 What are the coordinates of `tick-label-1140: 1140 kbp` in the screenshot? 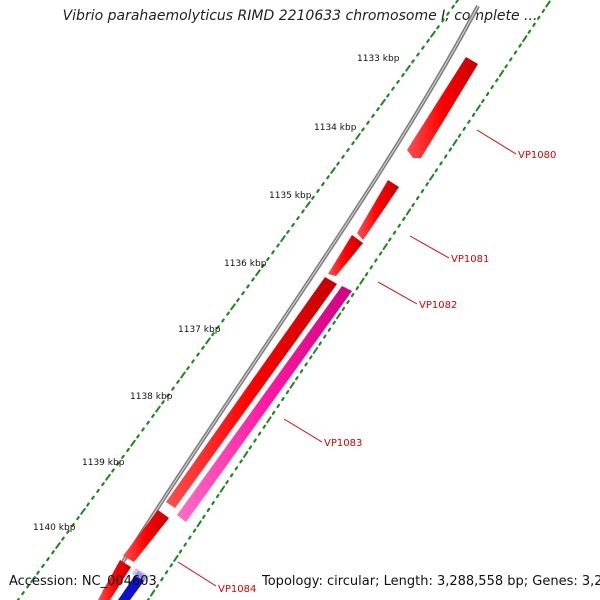 It's located at (54, 528).